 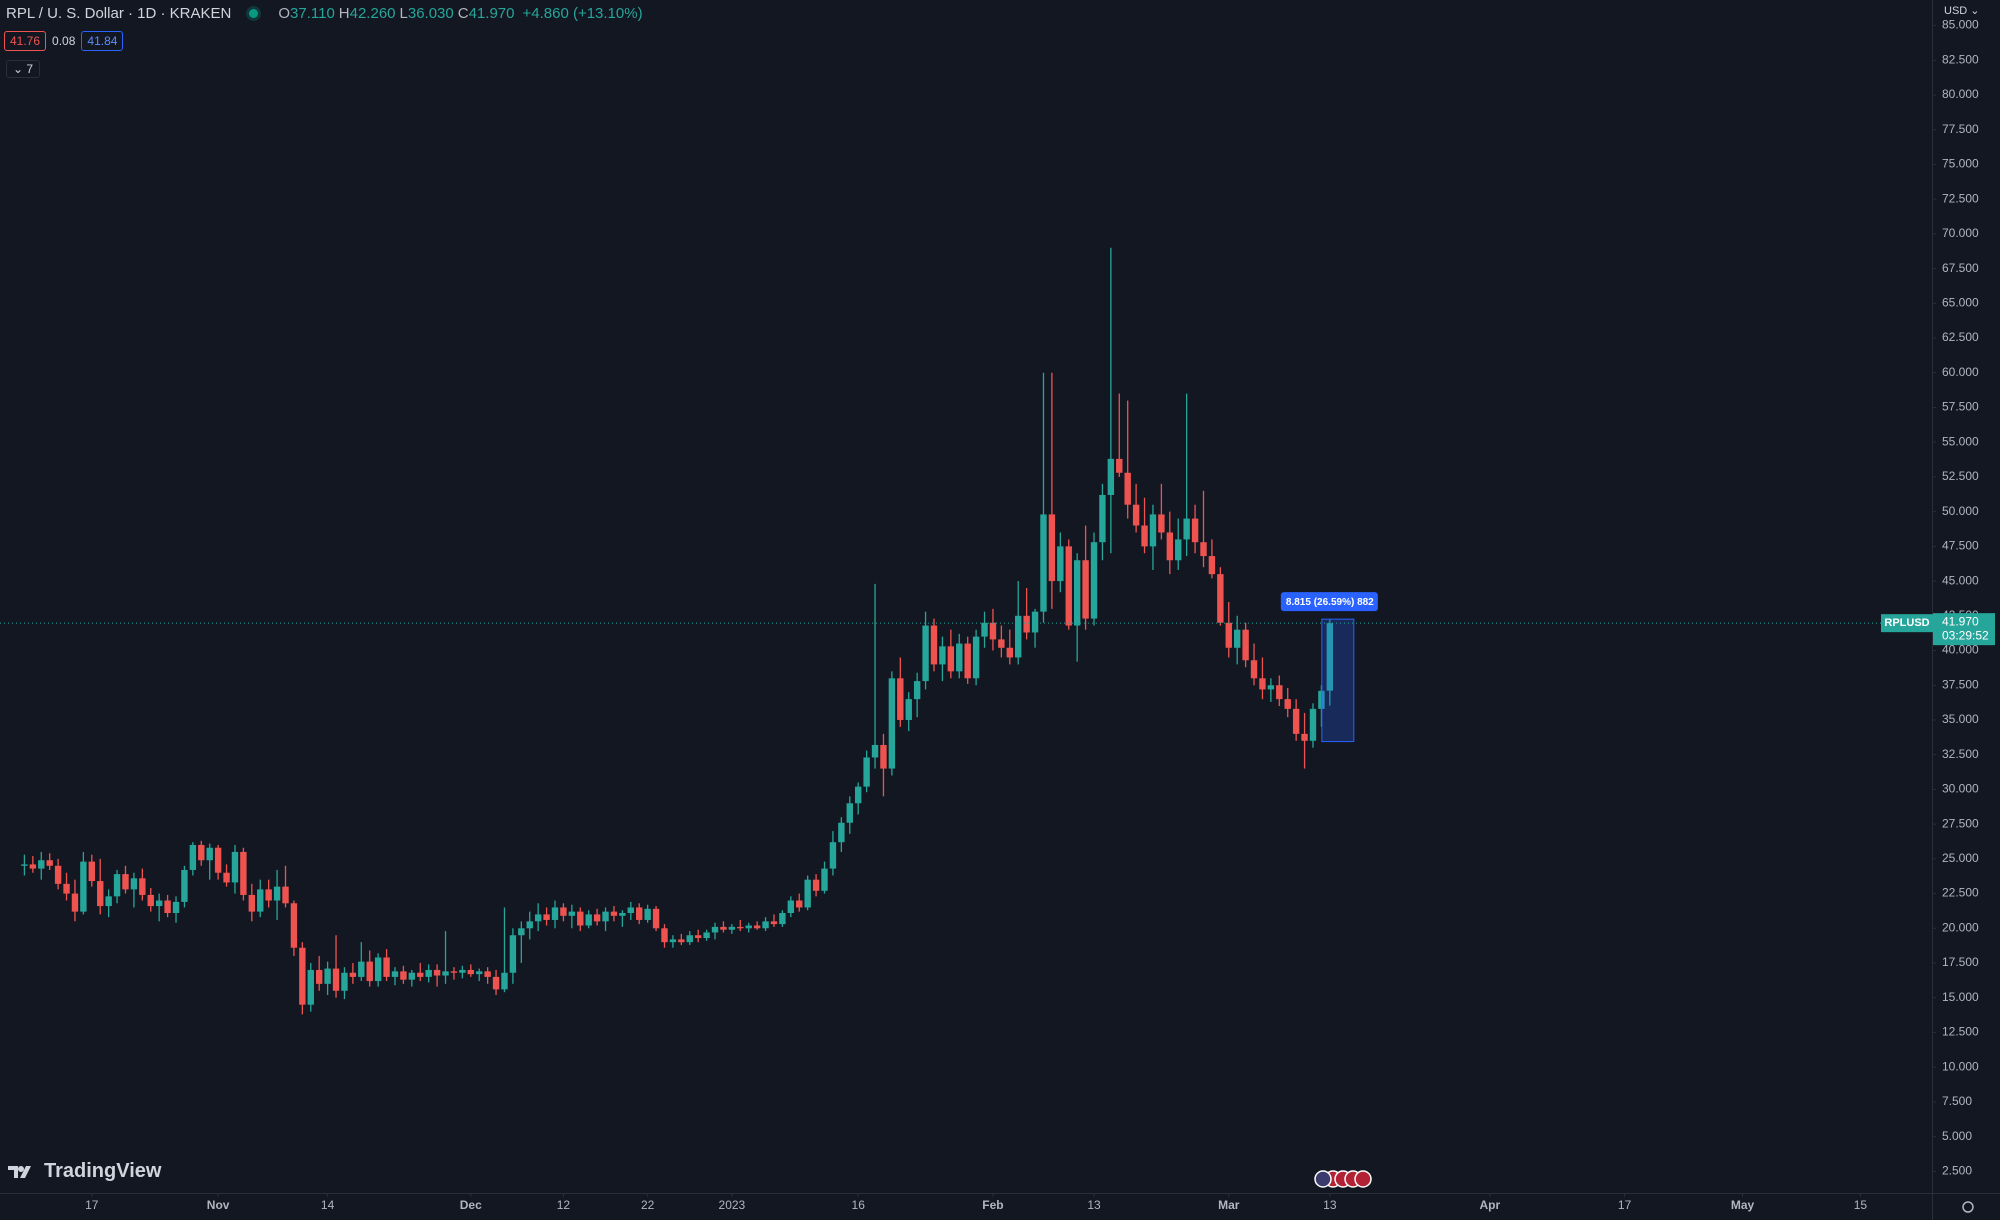 What do you see at coordinates (1960, 476) in the screenshot?
I see `y-tick-label: 52.500` at bounding box center [1960, 476].